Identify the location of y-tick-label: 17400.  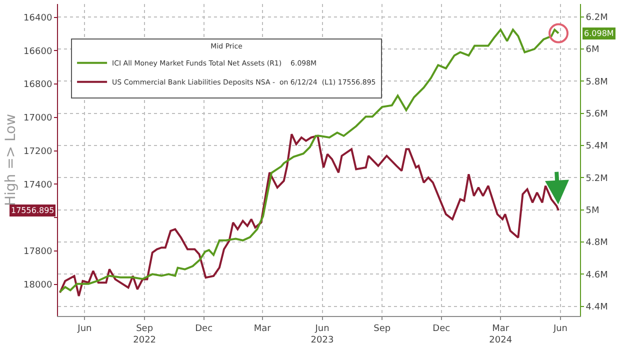
(38, 185).